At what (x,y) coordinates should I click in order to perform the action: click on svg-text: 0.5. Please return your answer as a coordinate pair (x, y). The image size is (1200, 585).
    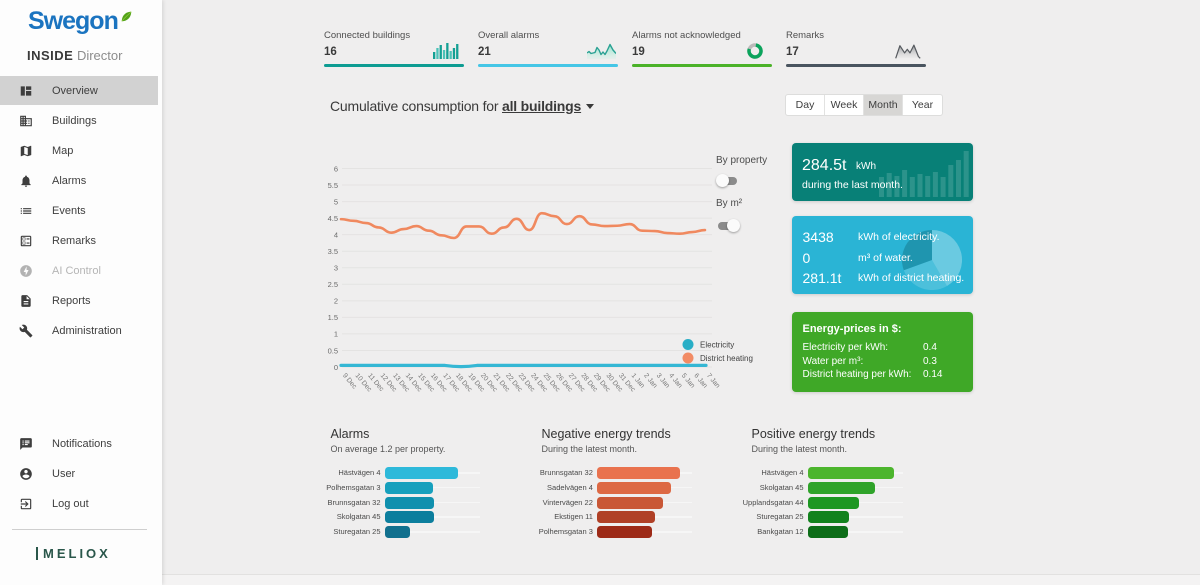
    Looking at the image, I should click on (333, 350).